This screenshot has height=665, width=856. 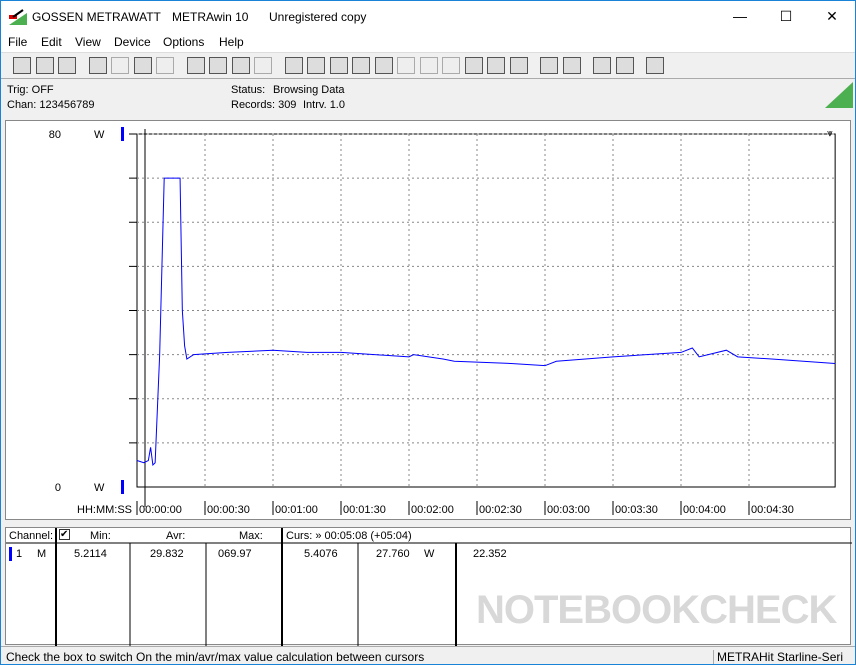 What do you see at coordinates (104, 510) in the screenshot?
I see `x-axis-label: HH:MM:SS` at bounding box center [104, 510].